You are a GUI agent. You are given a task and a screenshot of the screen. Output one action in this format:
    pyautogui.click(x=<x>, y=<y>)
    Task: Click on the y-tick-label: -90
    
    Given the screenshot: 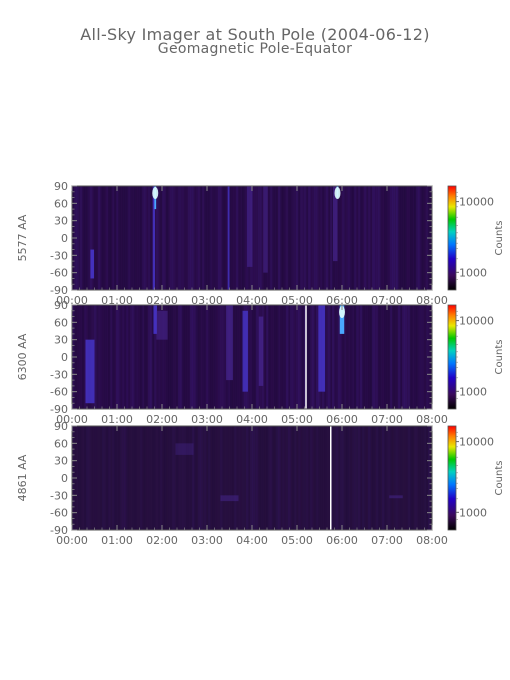 What is the action you would take?
    pyautogui.click(x=59, y=409)
    